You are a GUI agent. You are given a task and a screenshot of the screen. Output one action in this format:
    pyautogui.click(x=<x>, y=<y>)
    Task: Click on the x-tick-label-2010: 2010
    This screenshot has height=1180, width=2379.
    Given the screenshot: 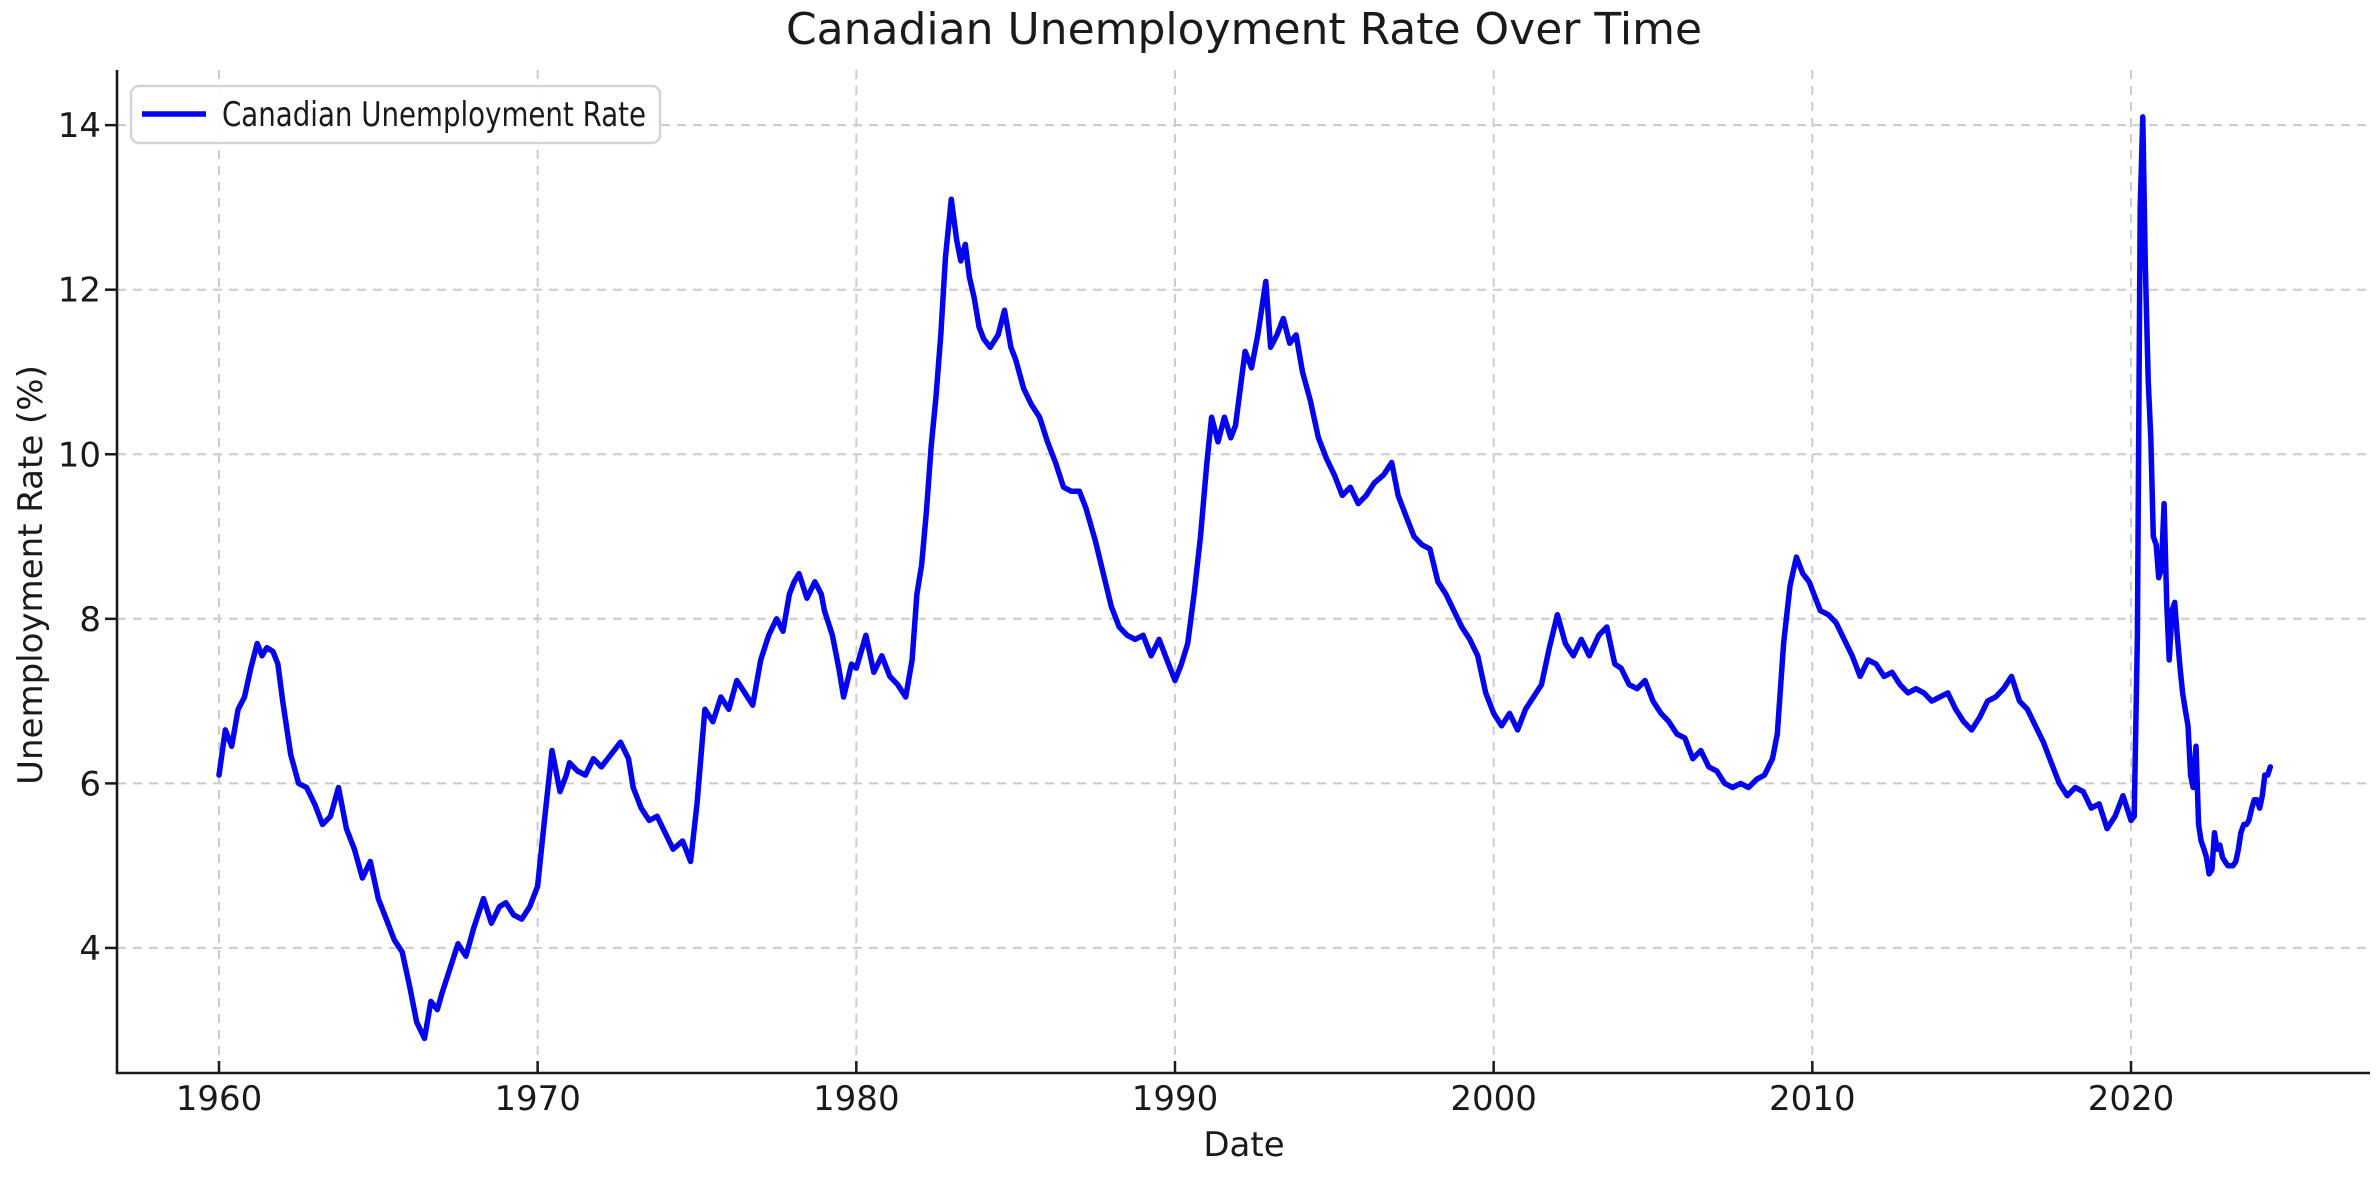 What is the action you would take?
    pyautogui.click(x=1812, y=1099)
    